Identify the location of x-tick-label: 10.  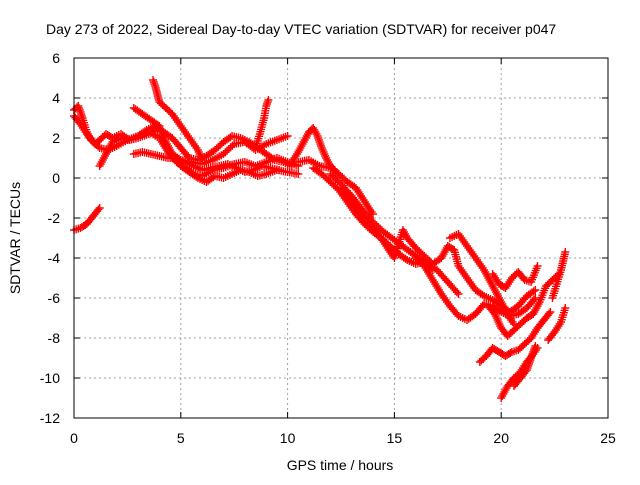
(288, 438).